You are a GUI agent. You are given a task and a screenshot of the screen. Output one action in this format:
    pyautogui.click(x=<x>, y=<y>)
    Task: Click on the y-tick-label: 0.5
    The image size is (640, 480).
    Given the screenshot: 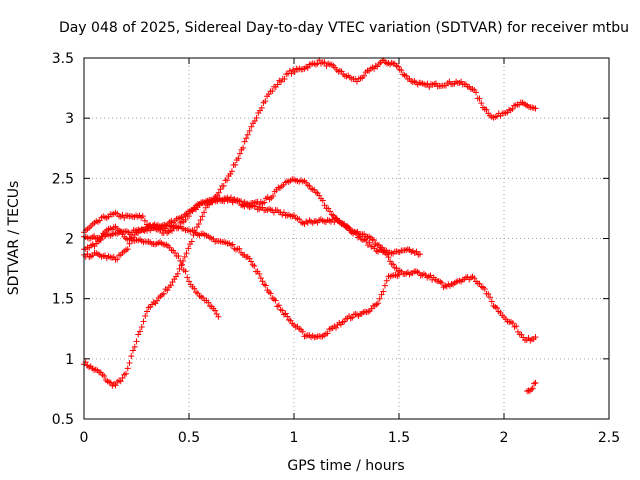 What is the action you would take?
    pyautogui.click(x=63, y=420)
    